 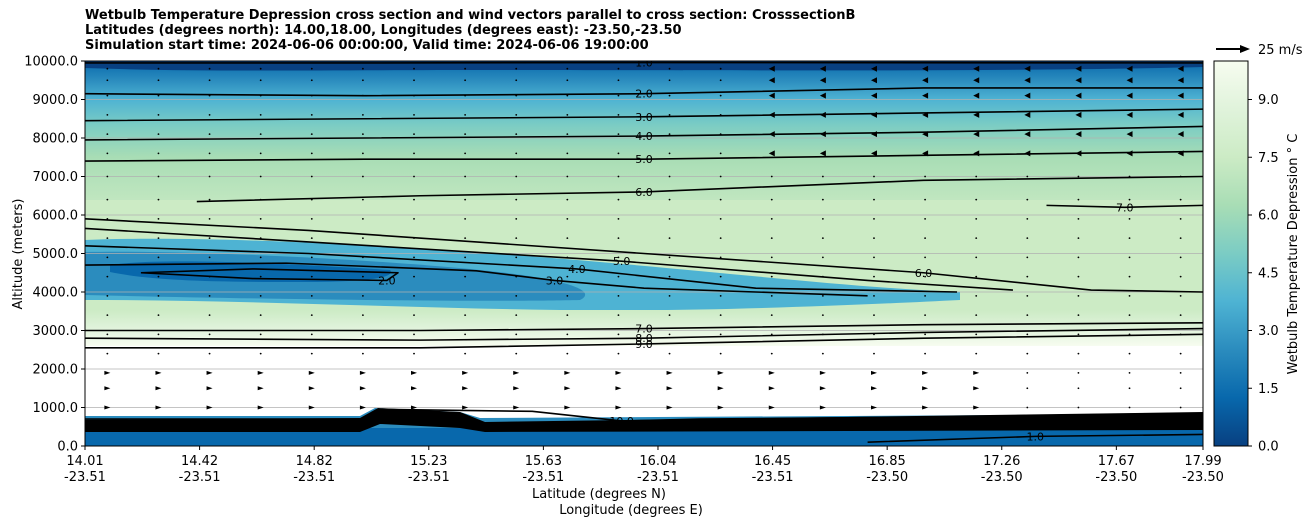 I want to click on contour-label: 3.0, so click(x=555, y=280).